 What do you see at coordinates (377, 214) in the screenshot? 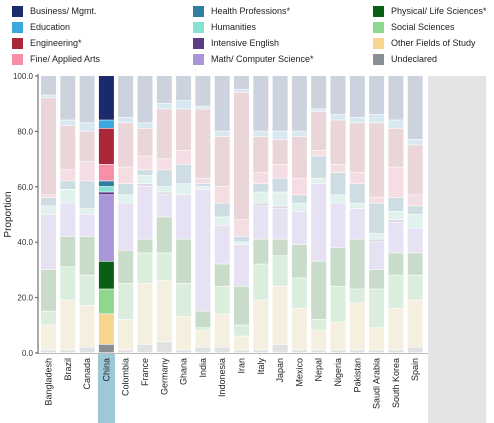
I see `bar-stack-saudi-arabia` at bounding box center [377, 214].